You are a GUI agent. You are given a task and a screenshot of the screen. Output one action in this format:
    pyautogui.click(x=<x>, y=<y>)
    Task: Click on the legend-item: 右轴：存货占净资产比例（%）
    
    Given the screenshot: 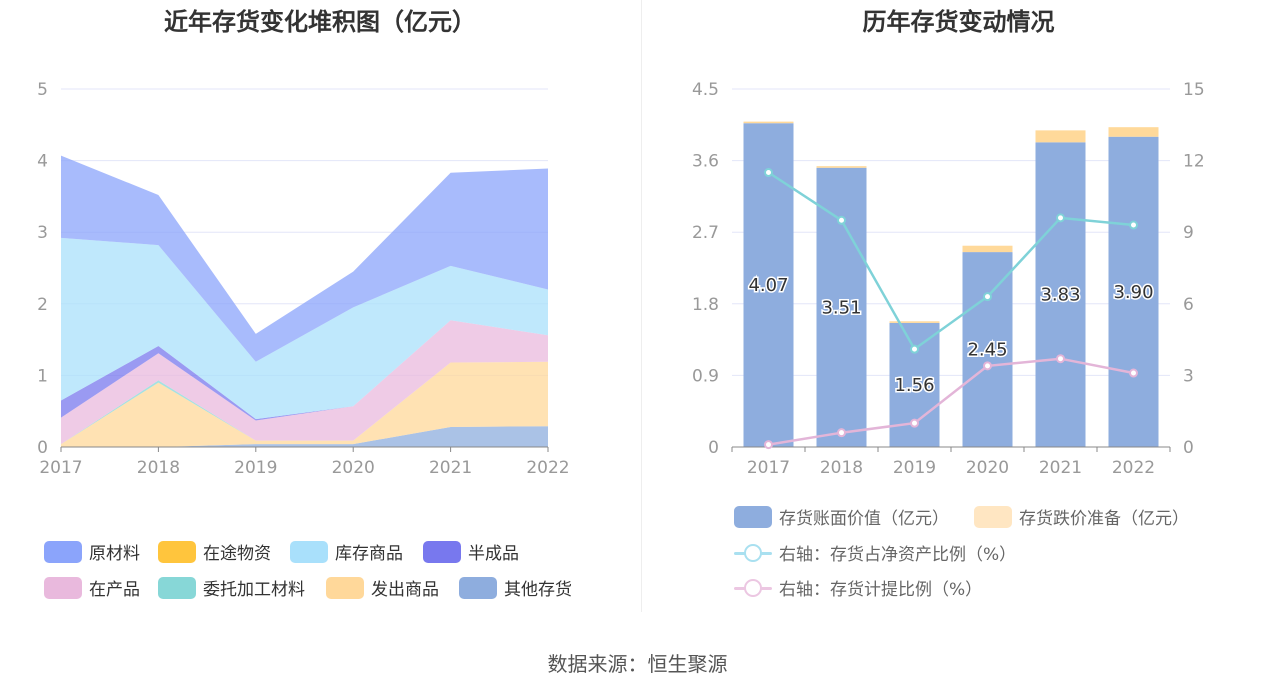 What is the action you would take?
    pyautogui.click(x=875, y=552)
    